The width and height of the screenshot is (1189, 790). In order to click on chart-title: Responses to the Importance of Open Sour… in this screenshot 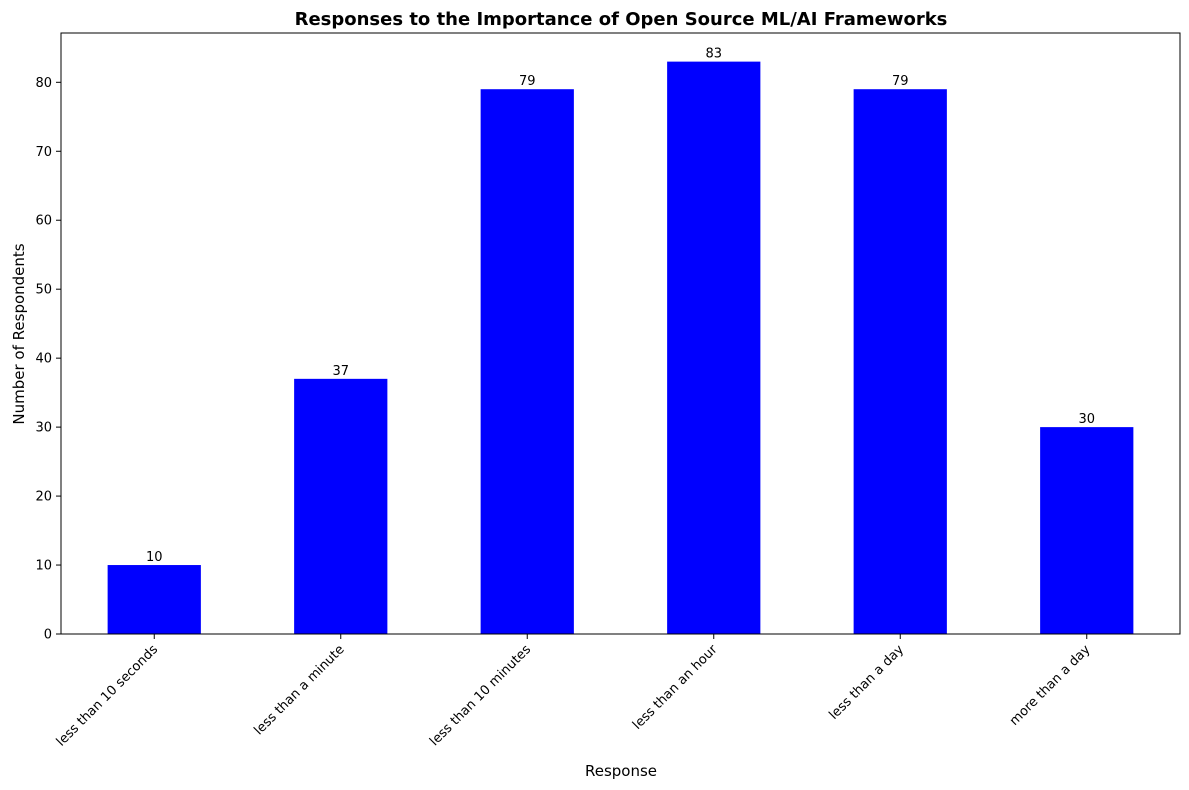, I will do `click(621, 19)`.